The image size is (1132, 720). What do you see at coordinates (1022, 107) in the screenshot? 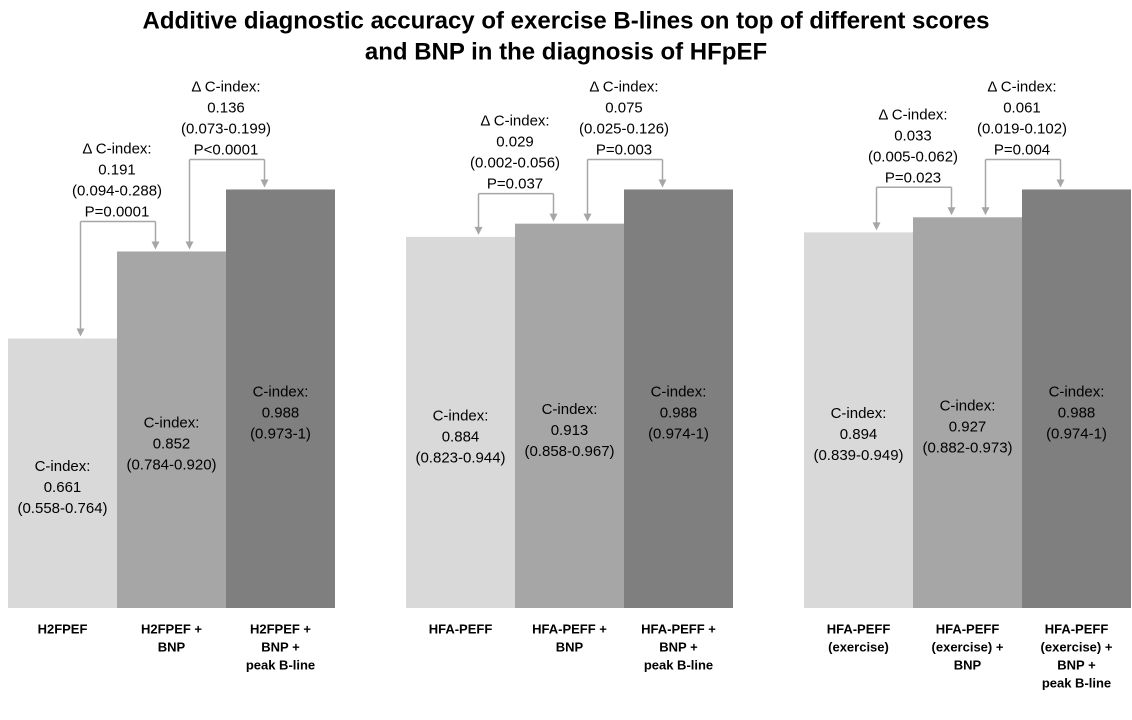
I see `annotation: 0.061` at bounding box center [1022, 107].